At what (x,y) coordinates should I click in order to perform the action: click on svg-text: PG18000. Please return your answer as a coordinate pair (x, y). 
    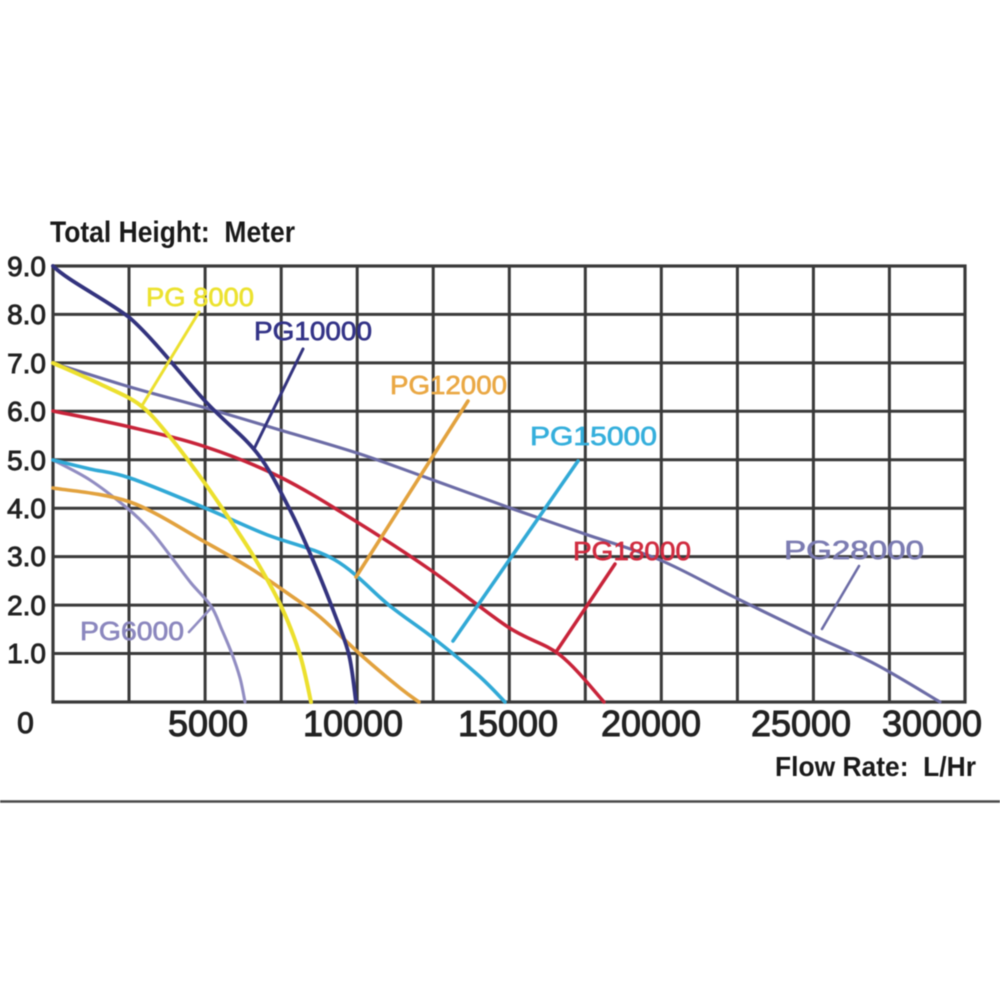
    Looking at the image, I should click on (632, 551).